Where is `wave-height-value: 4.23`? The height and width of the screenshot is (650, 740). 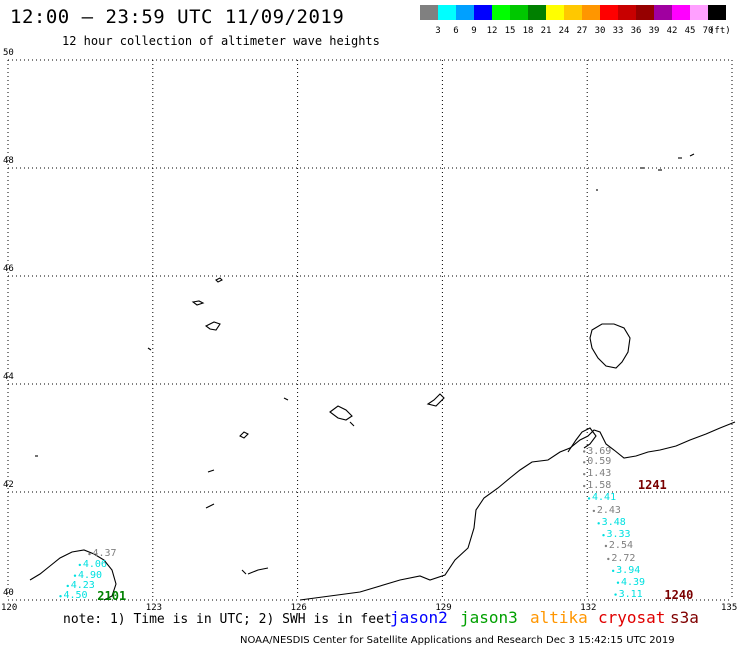 wave-height-value: 4.23 is located at coordinates (82, 585).